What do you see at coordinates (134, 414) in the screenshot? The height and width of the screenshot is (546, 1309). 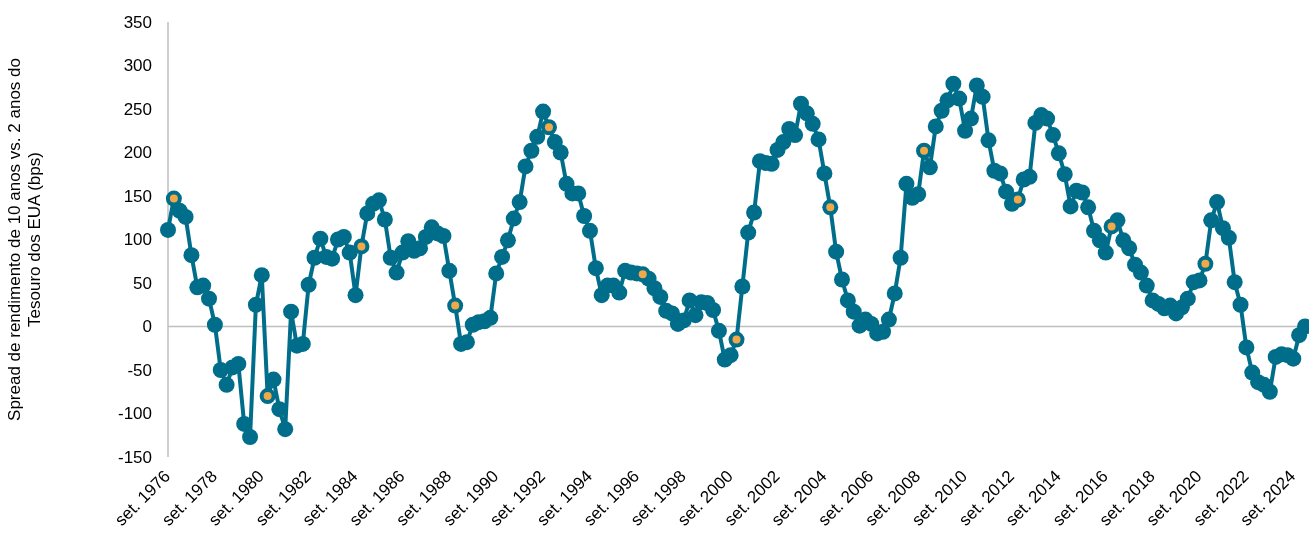 I see `y-tick-label: -100` at bounding box center [134, 414].